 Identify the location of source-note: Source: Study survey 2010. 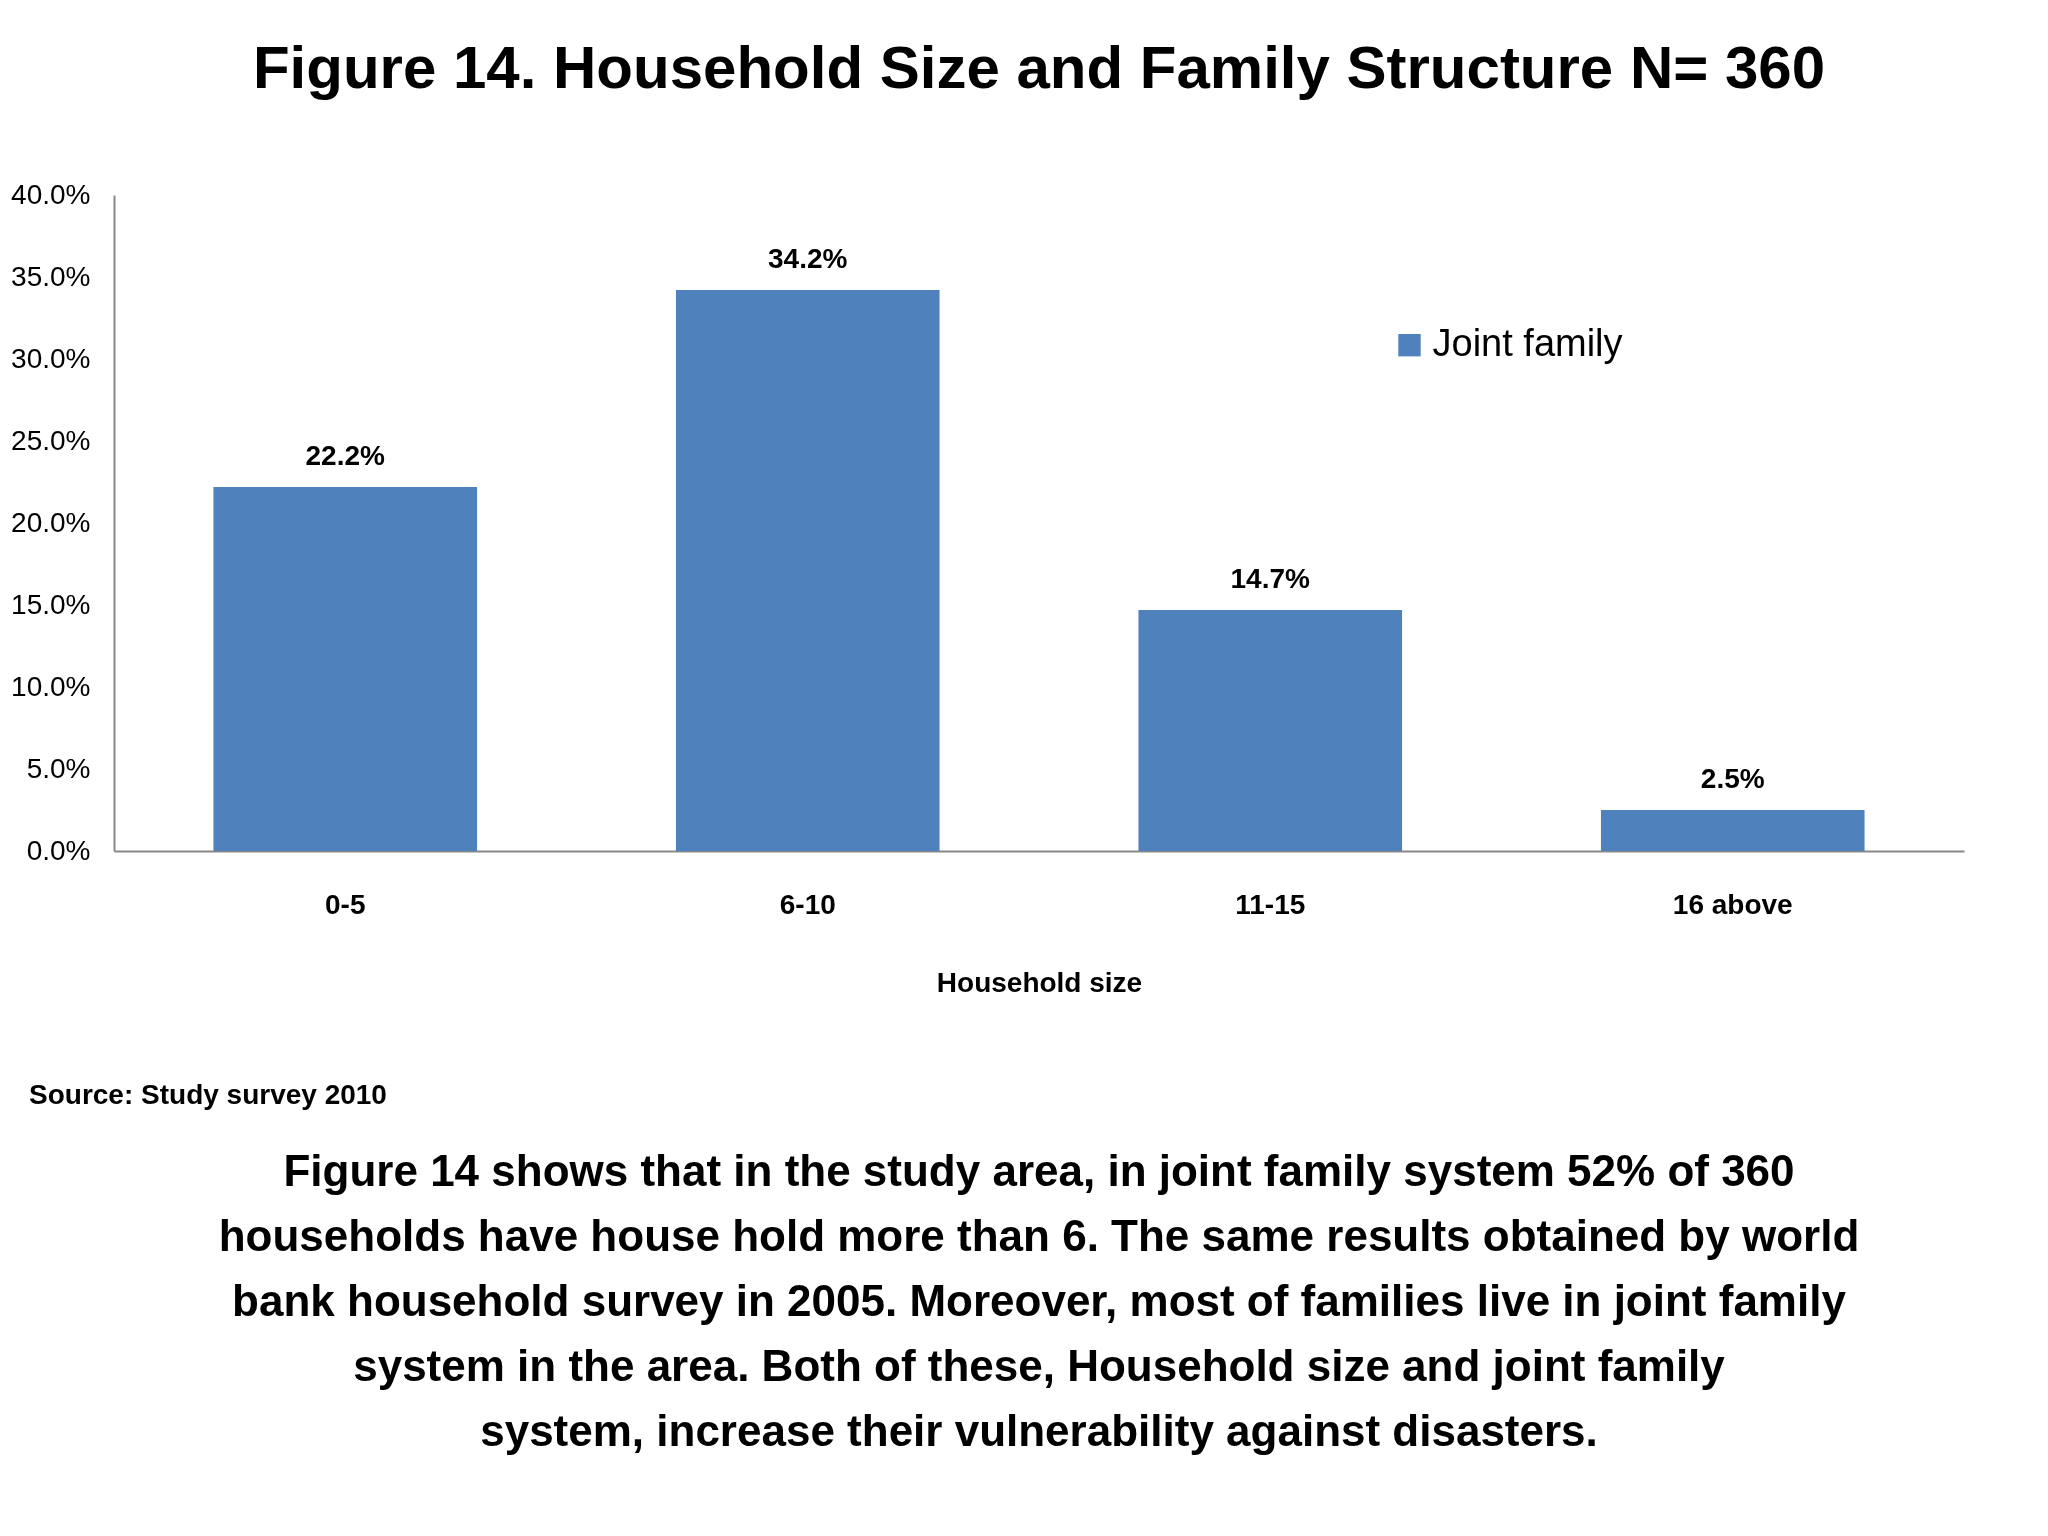
(208, 1094).